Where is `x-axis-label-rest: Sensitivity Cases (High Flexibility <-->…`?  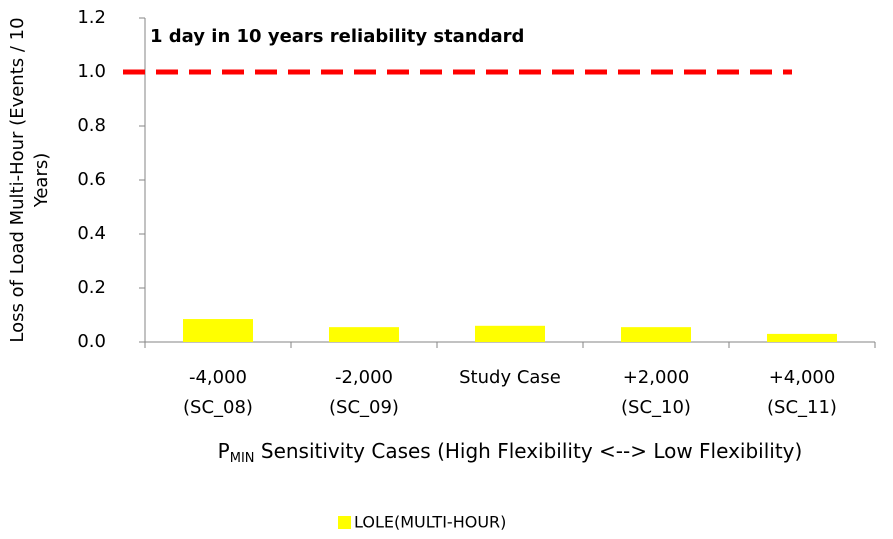
x-axis-label-rest: Sensitivity Cases (High Flexibility <-->… is located at coordinates (529, 451).